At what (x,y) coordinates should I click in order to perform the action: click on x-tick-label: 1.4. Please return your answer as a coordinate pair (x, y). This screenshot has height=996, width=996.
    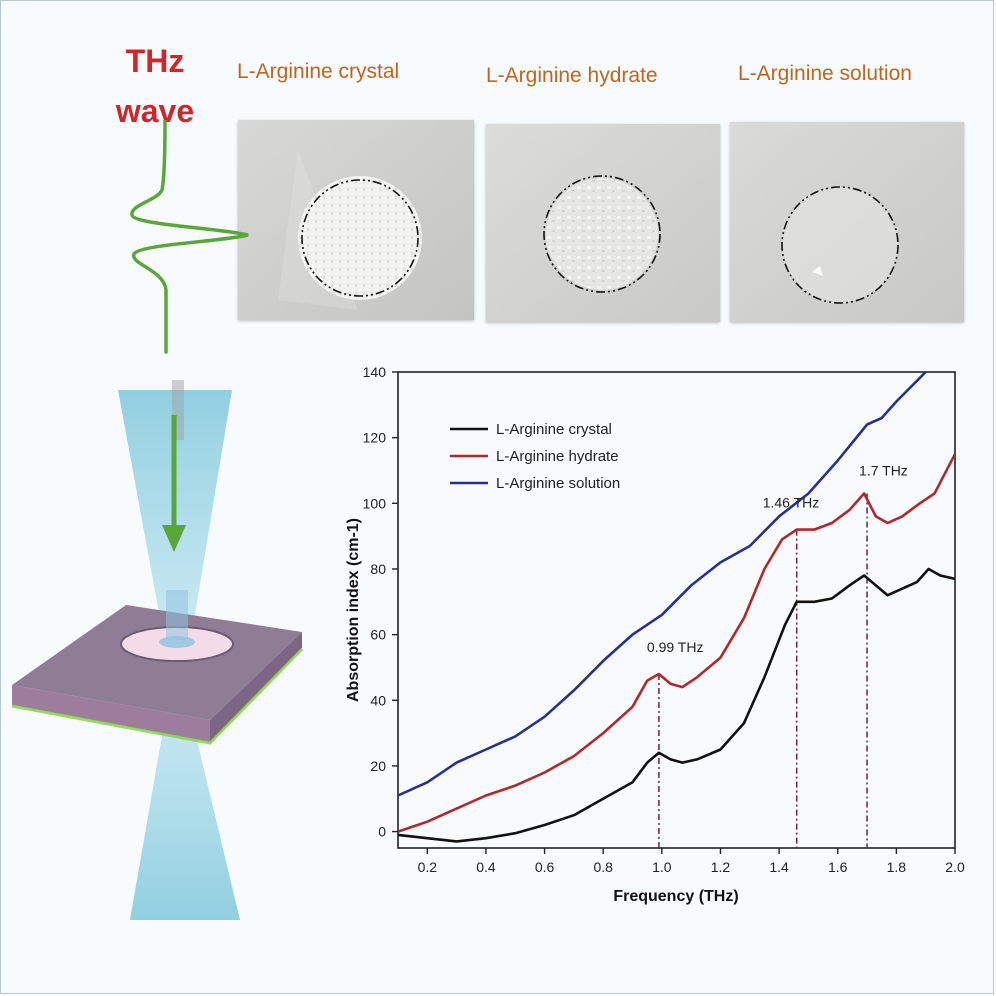
    Looking at the image, I should click on (779, 867).